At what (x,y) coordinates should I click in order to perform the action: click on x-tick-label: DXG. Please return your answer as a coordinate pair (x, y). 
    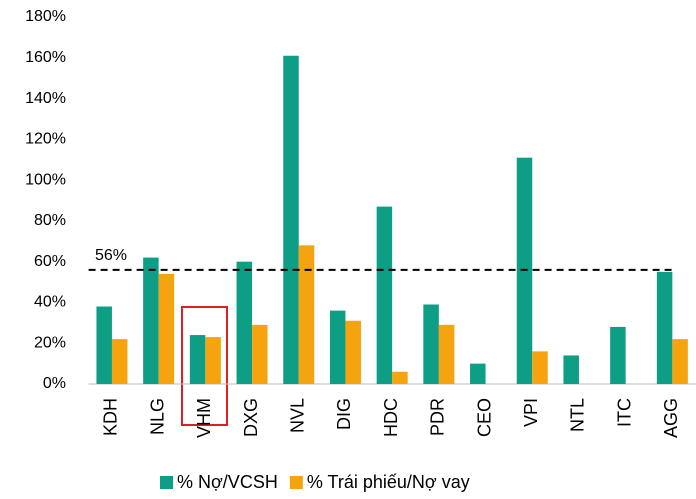
    Looking at the image, I should click on (251, 417).